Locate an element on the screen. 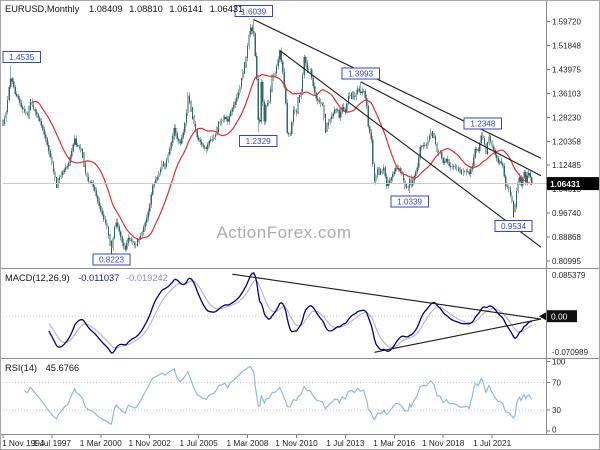 The image size is (600, 450). rsi-current-value: 45.6766 is located at coordinates (63, 368).